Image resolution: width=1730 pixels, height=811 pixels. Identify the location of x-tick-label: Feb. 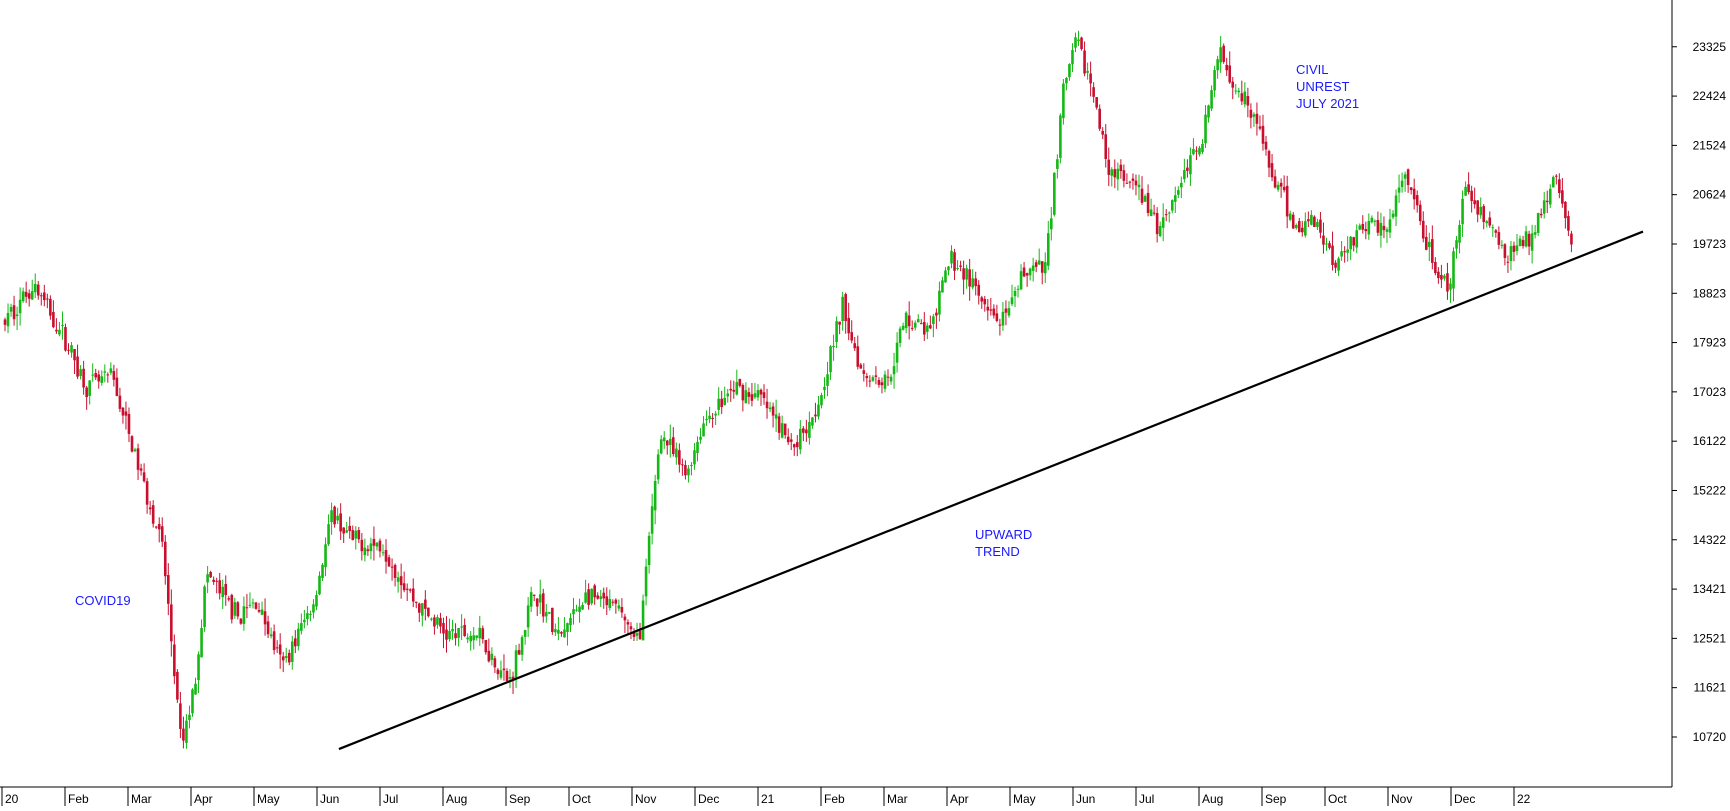
(78, 799).